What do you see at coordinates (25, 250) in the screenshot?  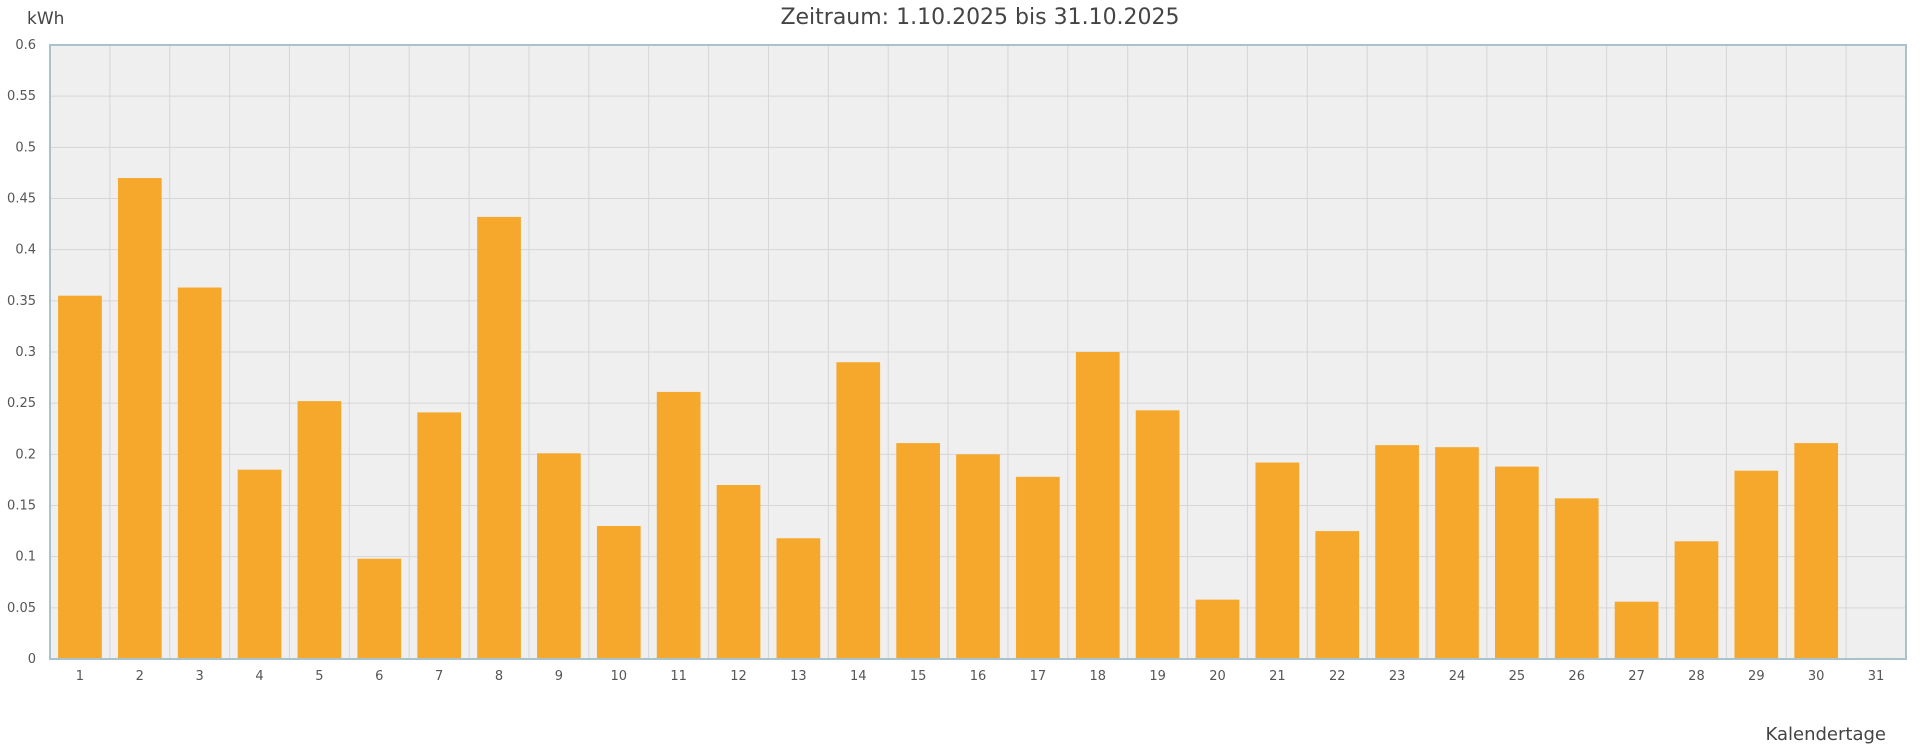 I see `y-tick-label: 0.4` at bounding box center [25, 250].